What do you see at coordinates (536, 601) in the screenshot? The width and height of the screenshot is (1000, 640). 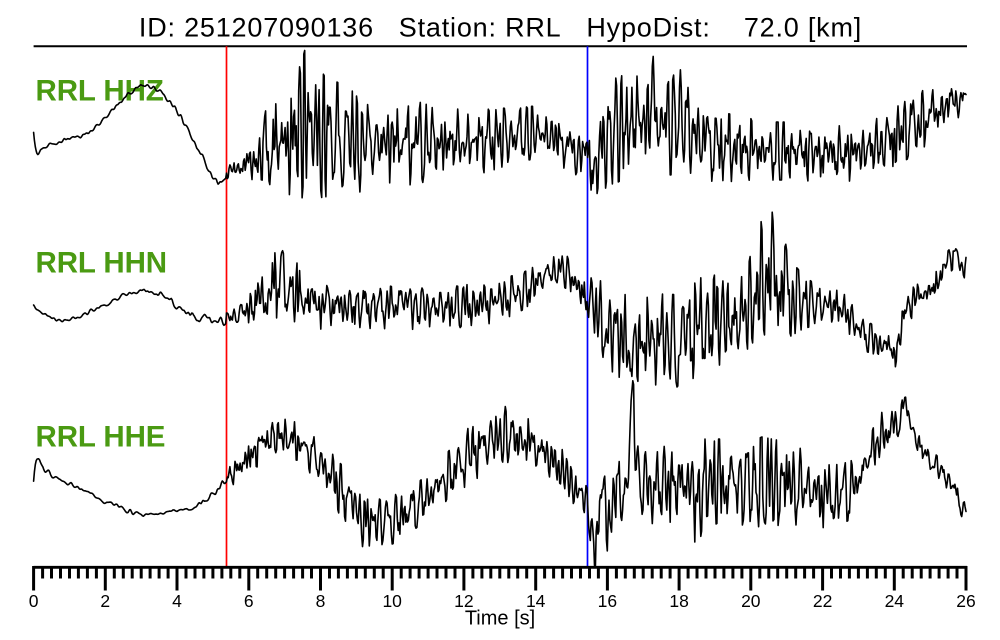 I see `svg-text: 14` at bounding box center [536, 601].